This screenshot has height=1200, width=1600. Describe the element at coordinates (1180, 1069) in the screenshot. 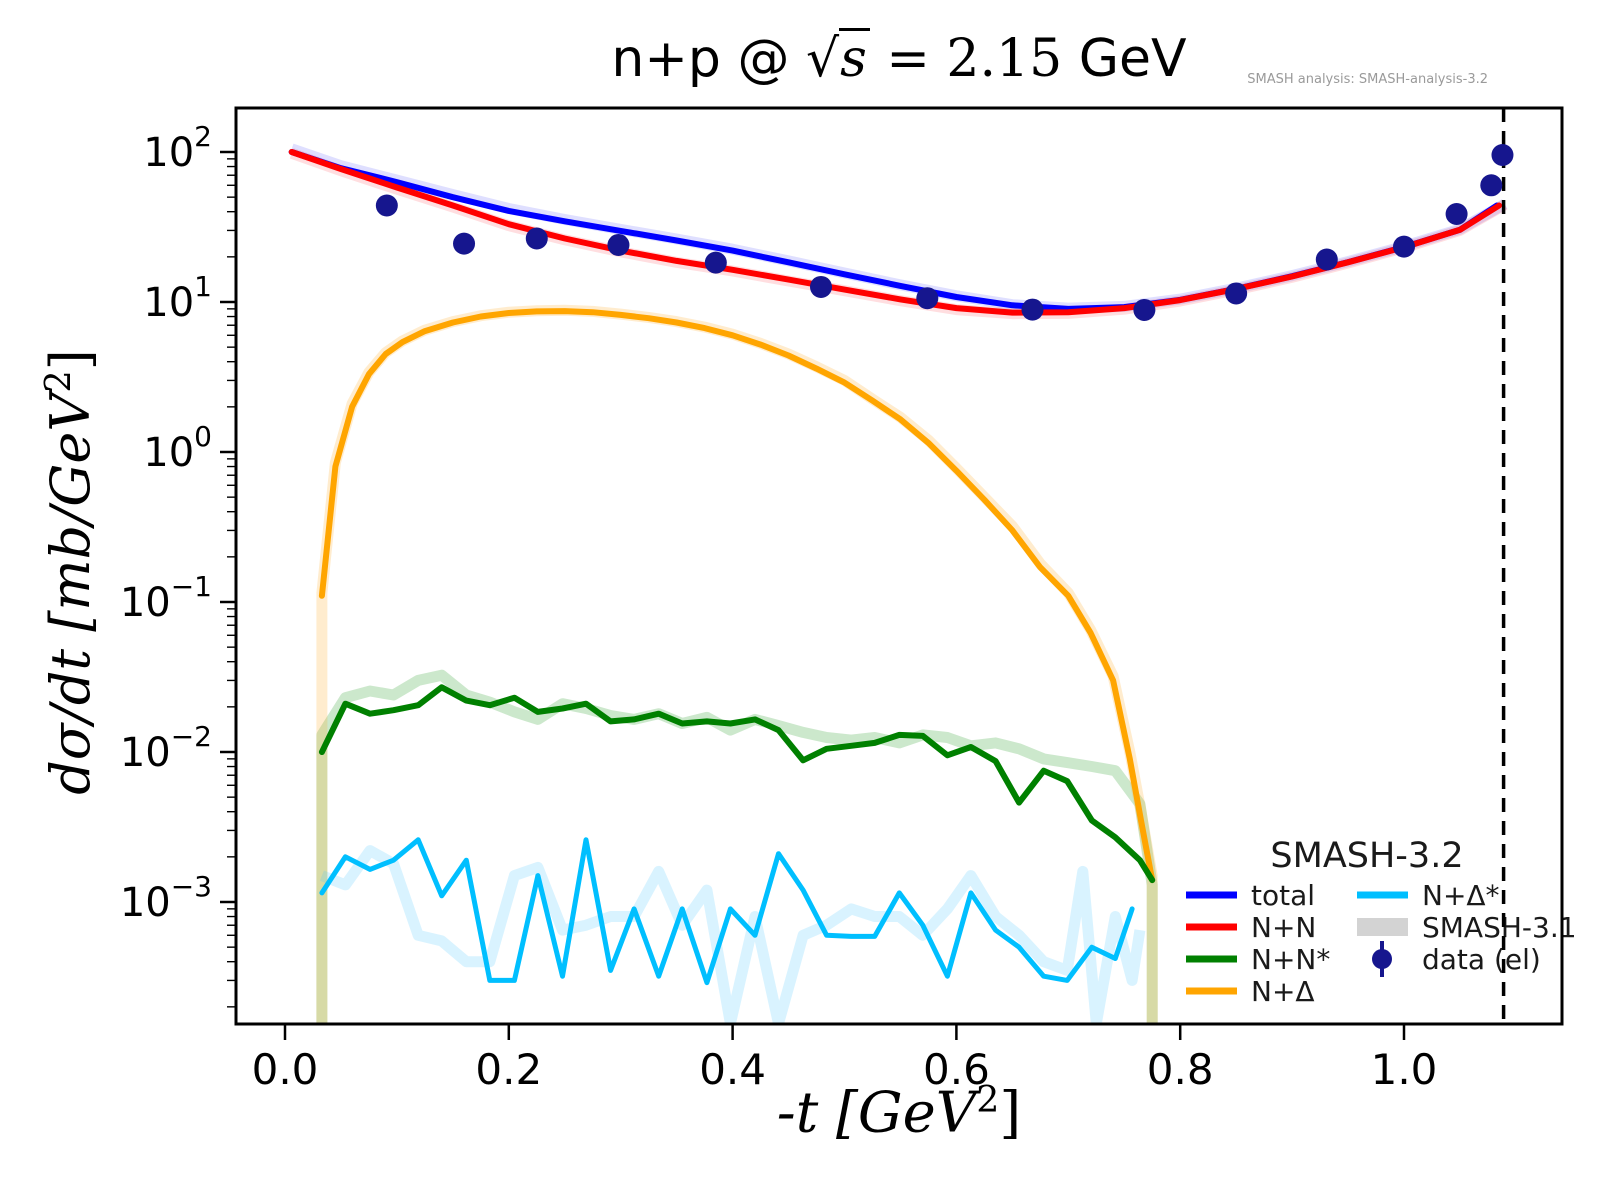

I see `x-tick-label: 0.8` at that location.